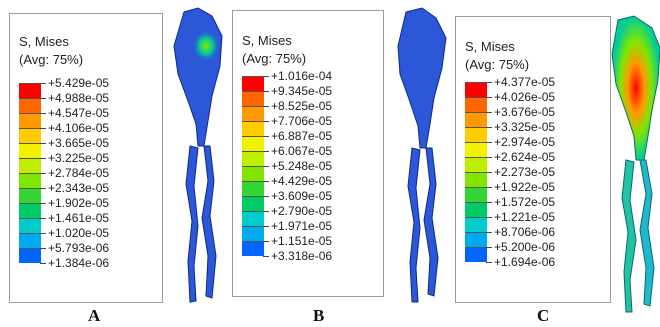  Describe the element at coordinates (525, 127) in the screenshot. I see `legend-value: +3.325e-05` at that location.